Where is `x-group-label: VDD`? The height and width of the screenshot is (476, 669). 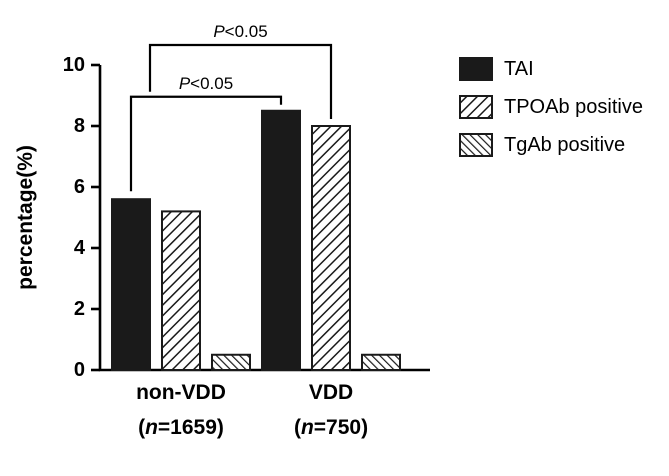
x-group-label: VDD is located at coordinates (331, 392).